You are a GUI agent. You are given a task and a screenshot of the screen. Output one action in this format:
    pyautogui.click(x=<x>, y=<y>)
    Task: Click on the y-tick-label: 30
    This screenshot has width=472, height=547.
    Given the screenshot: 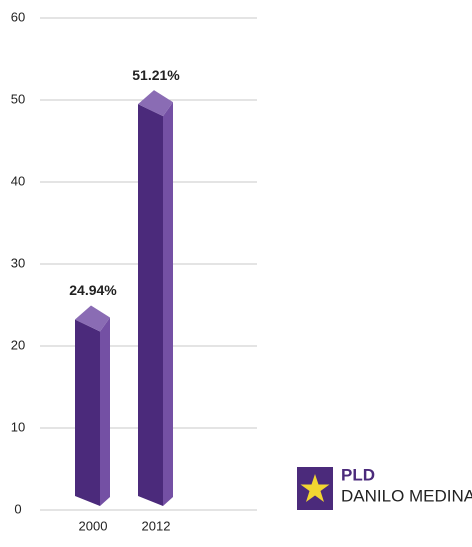 What is the action you would take?
    pyautogui.click(x=18, y=262)
    